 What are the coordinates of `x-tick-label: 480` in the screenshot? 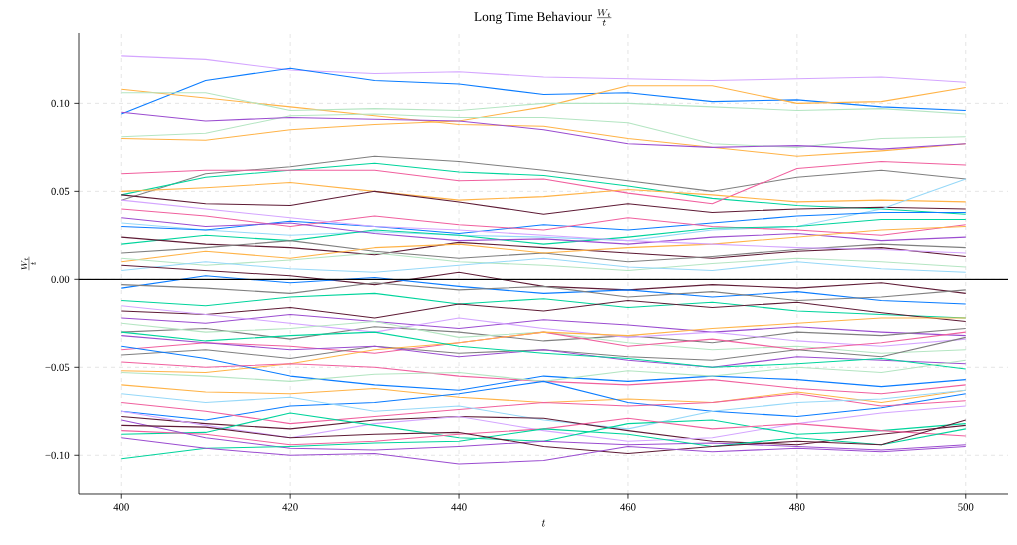 It's located at (797, 507).